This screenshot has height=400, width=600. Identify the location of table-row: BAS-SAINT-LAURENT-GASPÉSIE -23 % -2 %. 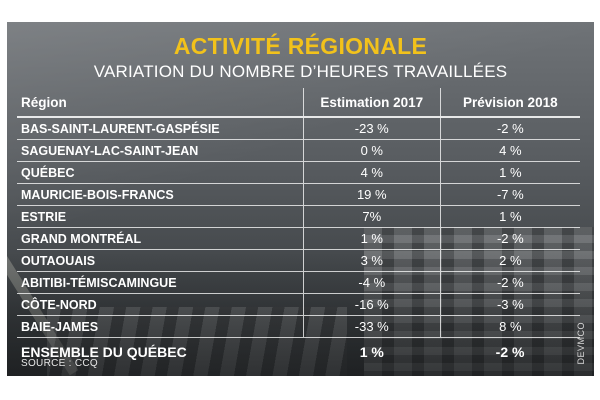
(298, 128).